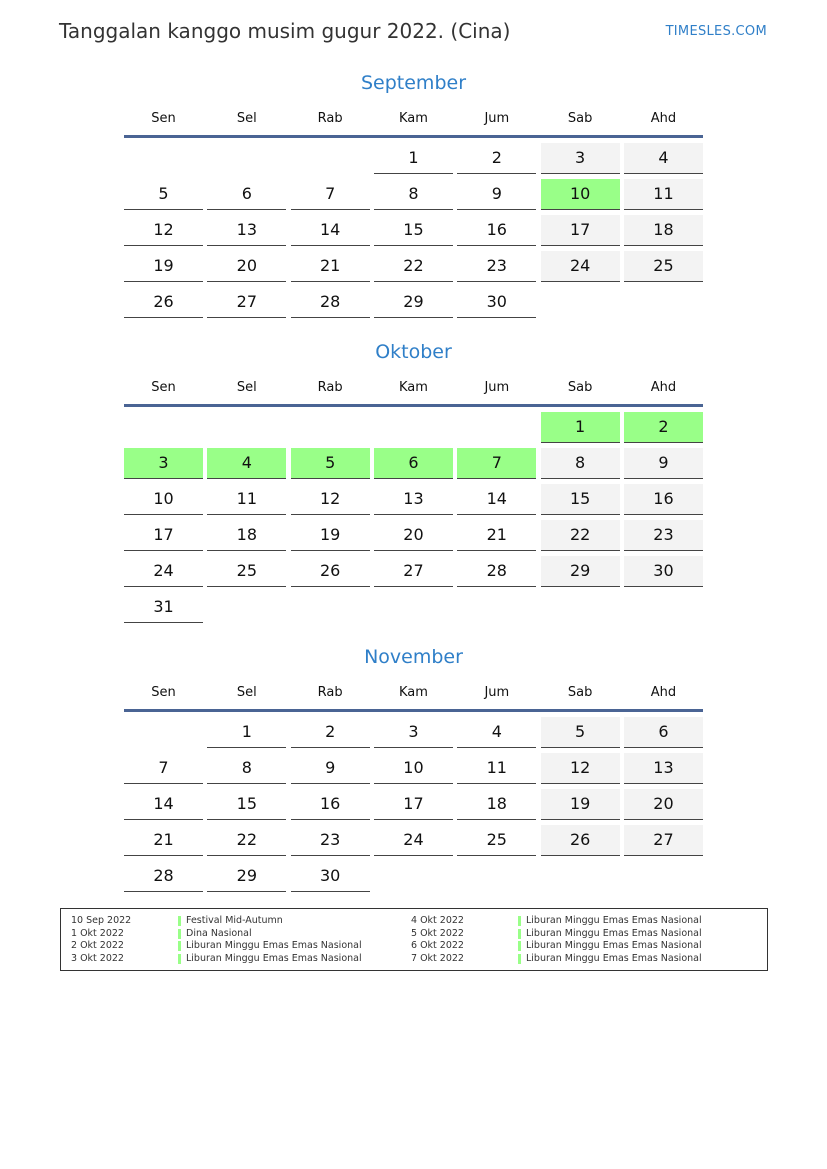  Describe the element at coordinates (97, 958) in the screenshot. I see `legend-date: 3 Okt 2022` at that location.